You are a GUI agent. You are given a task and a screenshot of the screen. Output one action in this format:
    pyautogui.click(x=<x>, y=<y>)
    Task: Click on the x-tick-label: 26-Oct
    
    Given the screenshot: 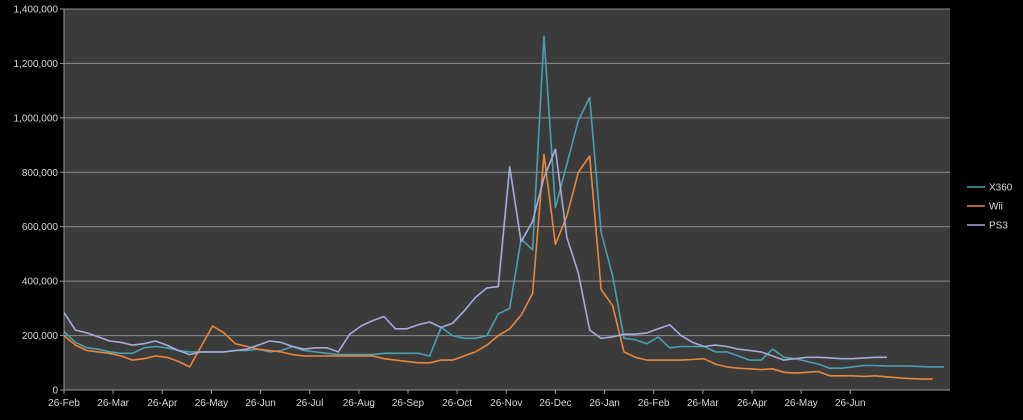 What is the action you would take?
    pyautogui.click(x=457, y=403)
    